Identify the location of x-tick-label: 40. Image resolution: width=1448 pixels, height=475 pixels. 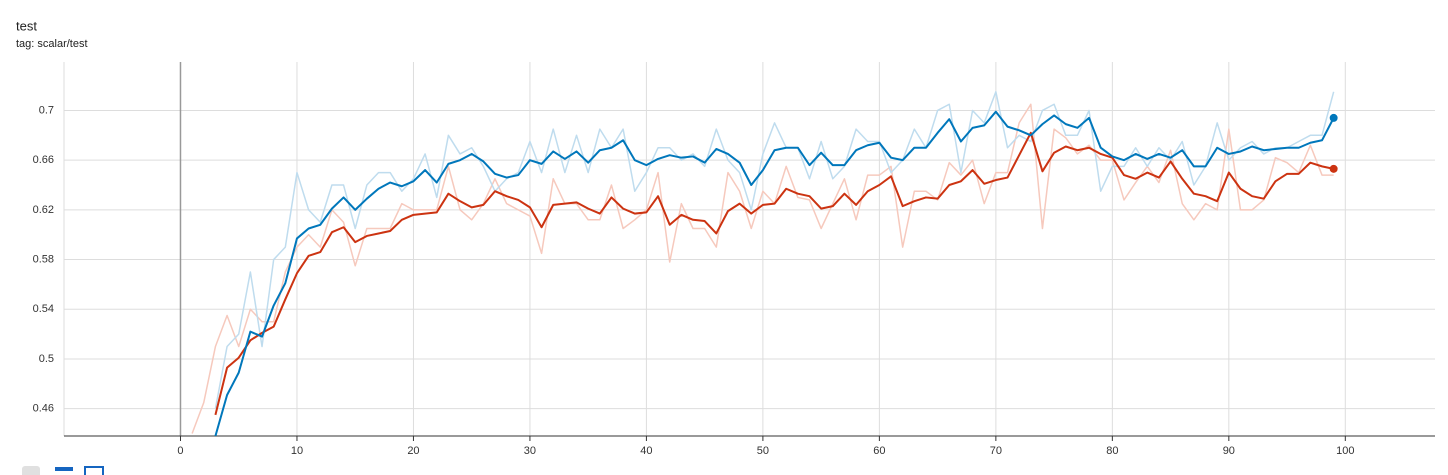
(646, 451).